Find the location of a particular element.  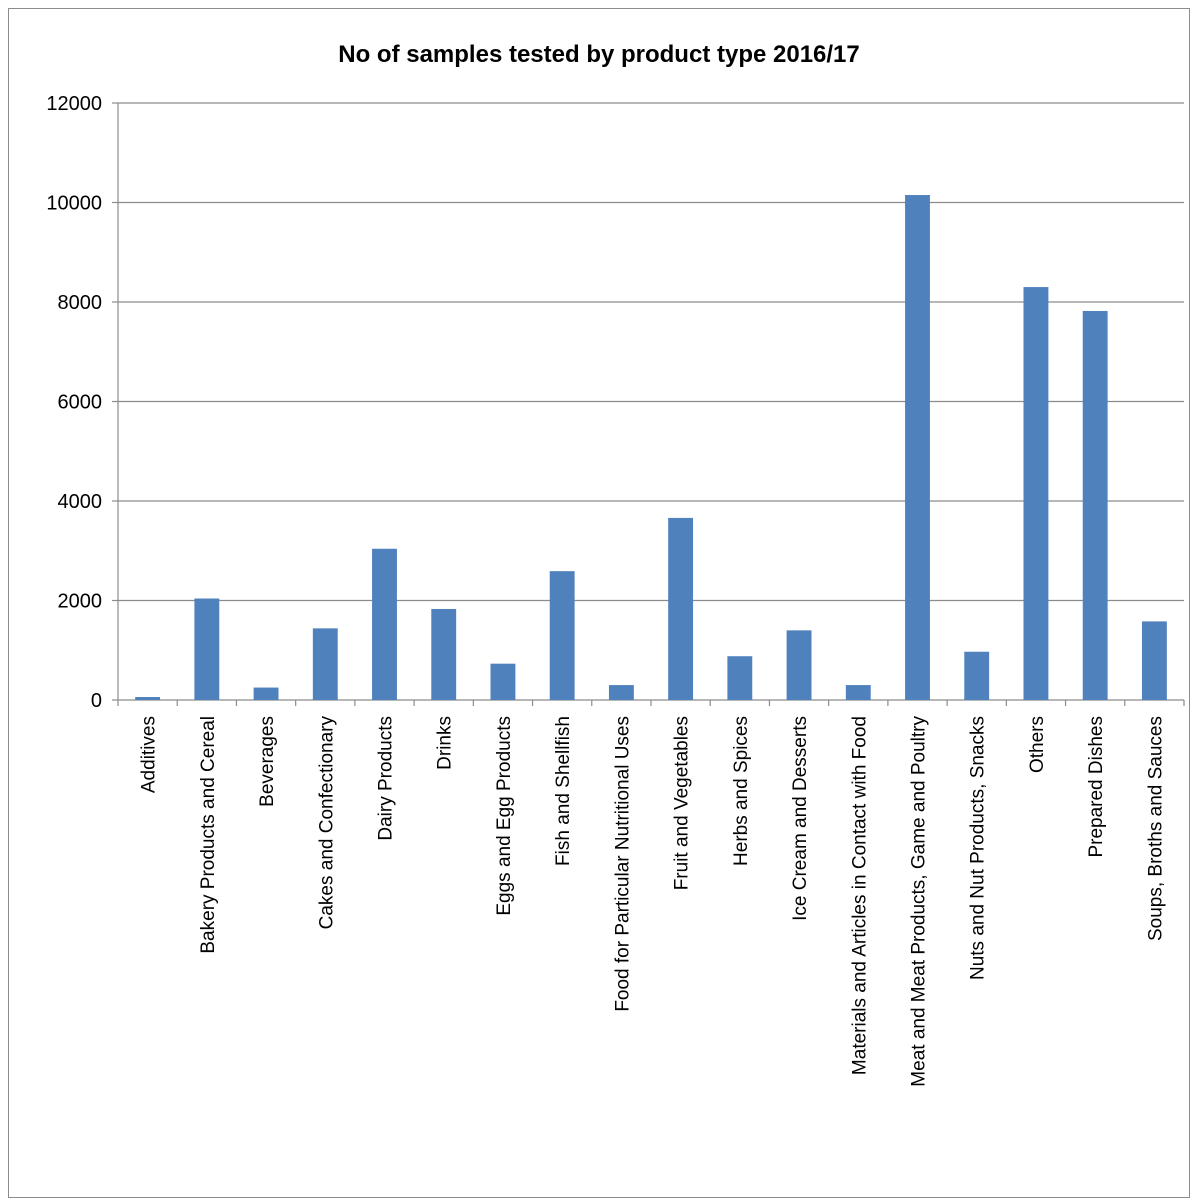

x-category-label: Fish and Shellfish is located at coordinates (563, 791).